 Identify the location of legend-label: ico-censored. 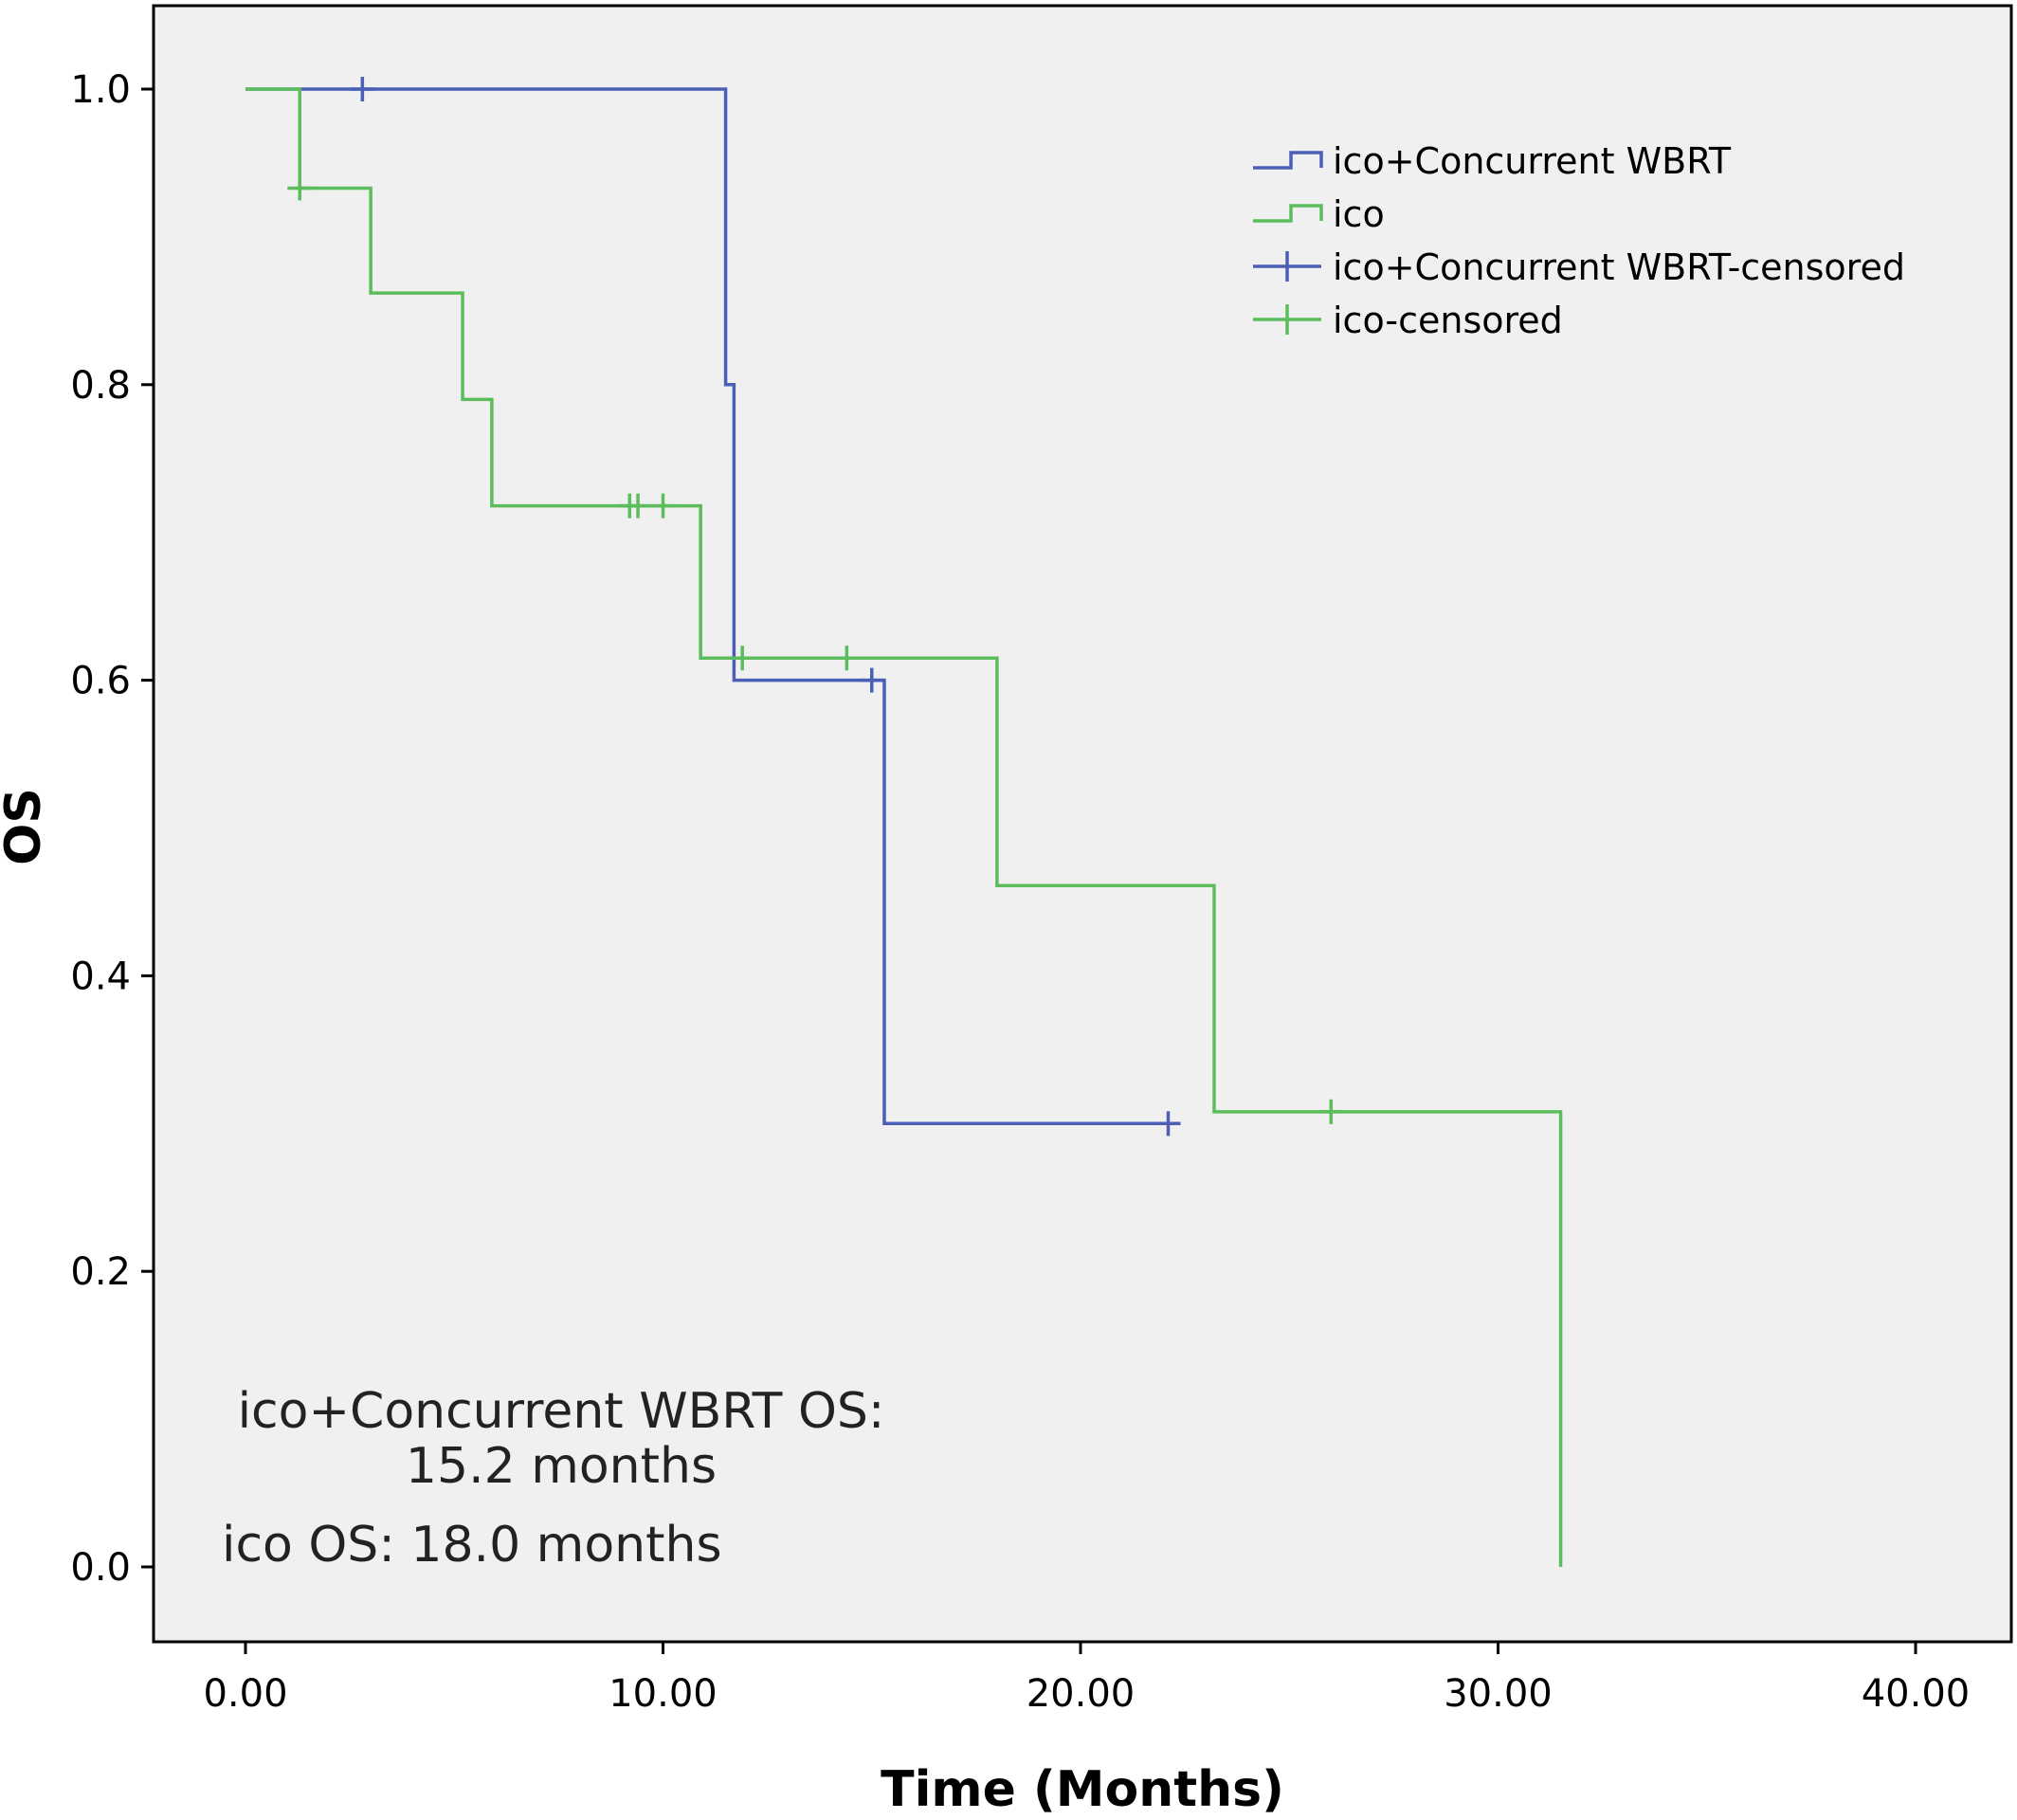
(1448, 320).